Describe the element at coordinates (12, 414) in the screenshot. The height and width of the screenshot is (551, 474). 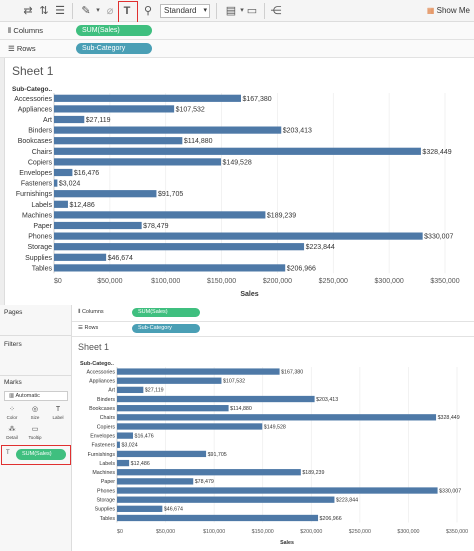
I see `color-button: ⁘ Color` at that location.